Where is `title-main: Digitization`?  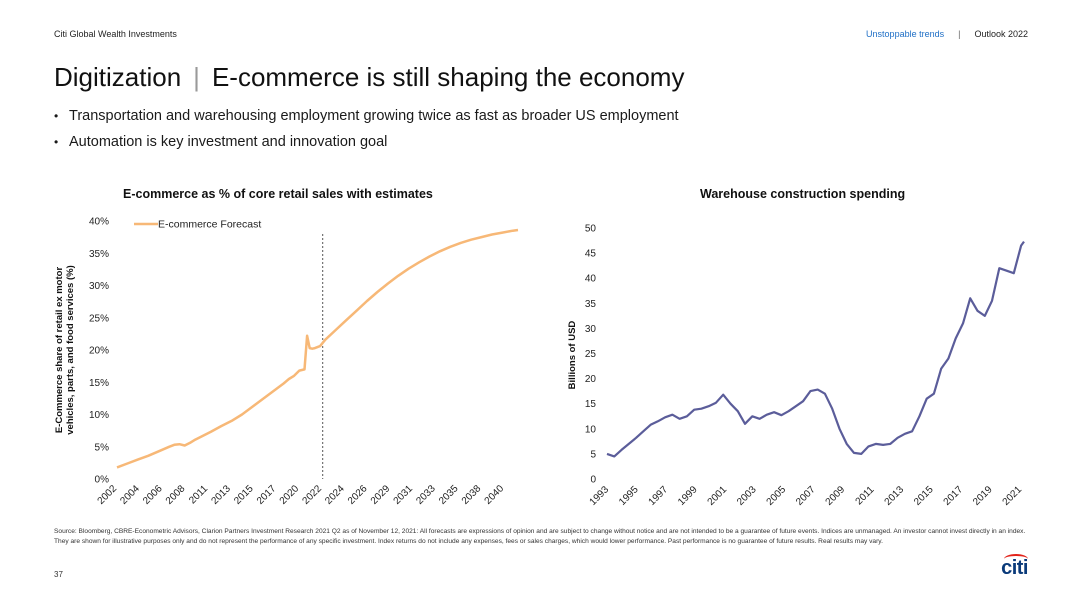
title-main: Digitization is located at coordinates (118, 77).